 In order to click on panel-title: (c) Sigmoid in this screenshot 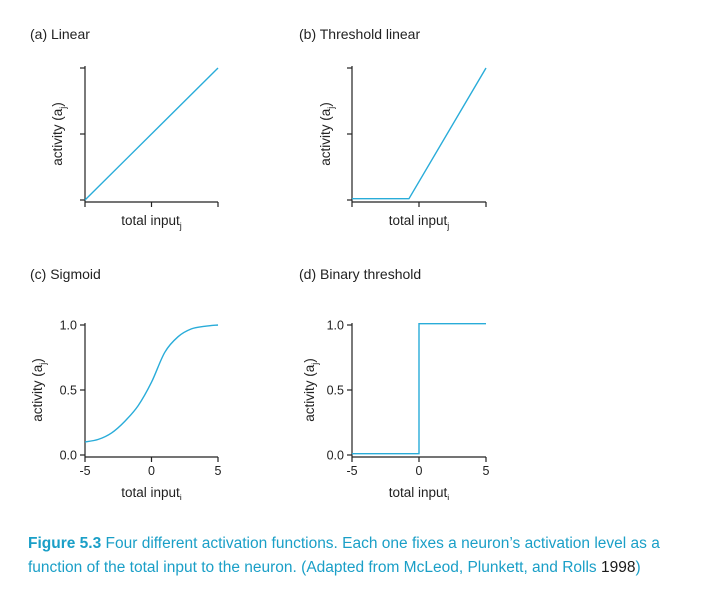, I will do `click(65, 274)`.